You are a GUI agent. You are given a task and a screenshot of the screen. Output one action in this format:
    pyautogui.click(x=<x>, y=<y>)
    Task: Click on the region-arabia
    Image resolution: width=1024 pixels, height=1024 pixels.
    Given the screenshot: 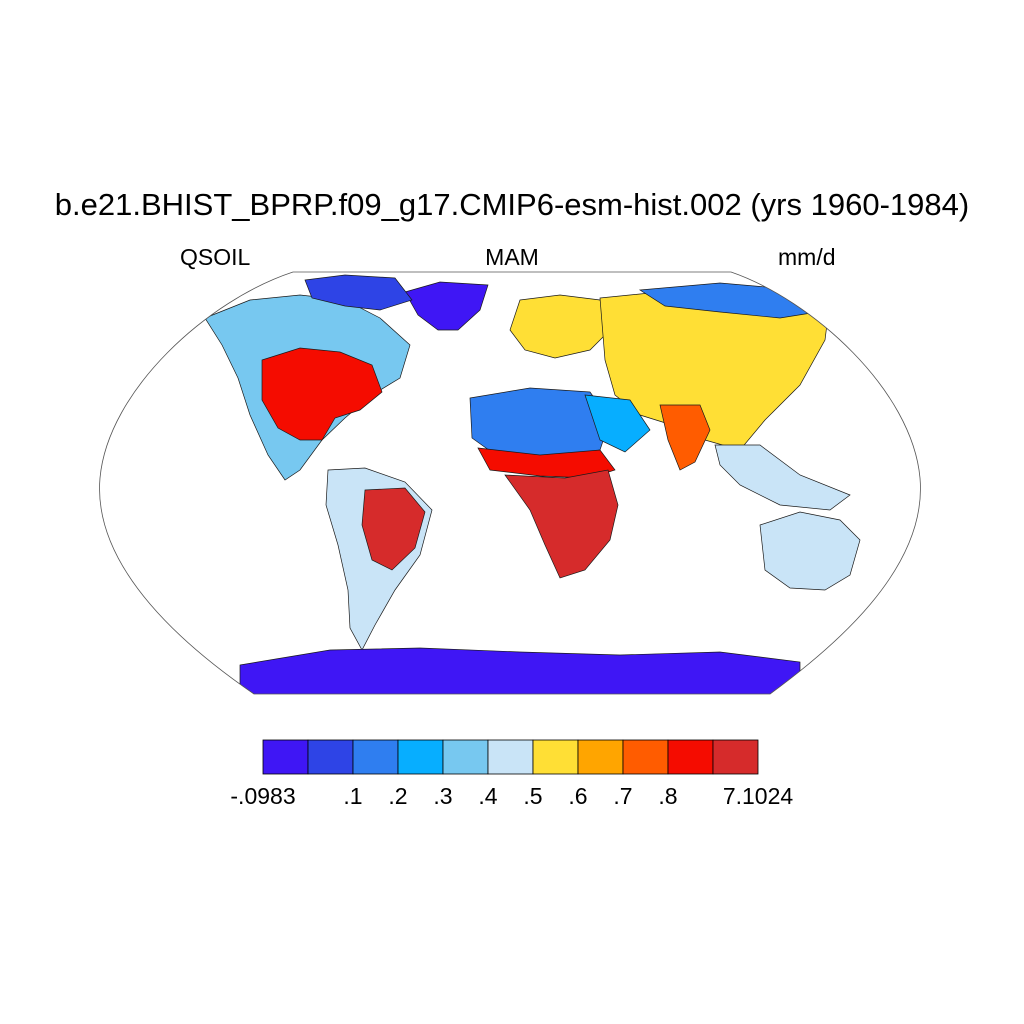 What is the action you would take?
    pyautogui.click(x=617, y=423)
    